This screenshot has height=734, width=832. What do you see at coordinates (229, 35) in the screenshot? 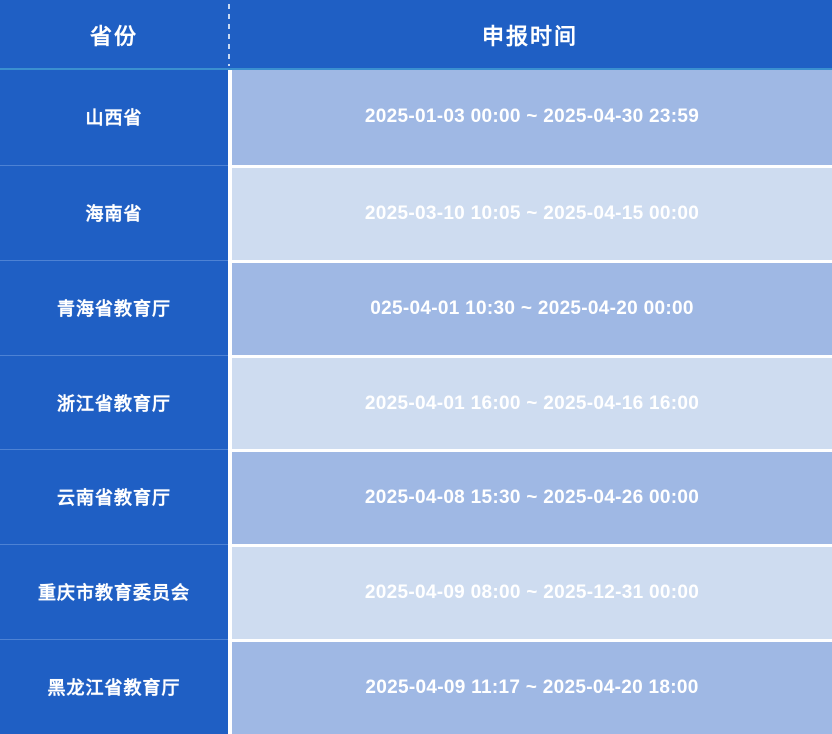
I see `header-dashed-divider` at bounding box center [229, 35].